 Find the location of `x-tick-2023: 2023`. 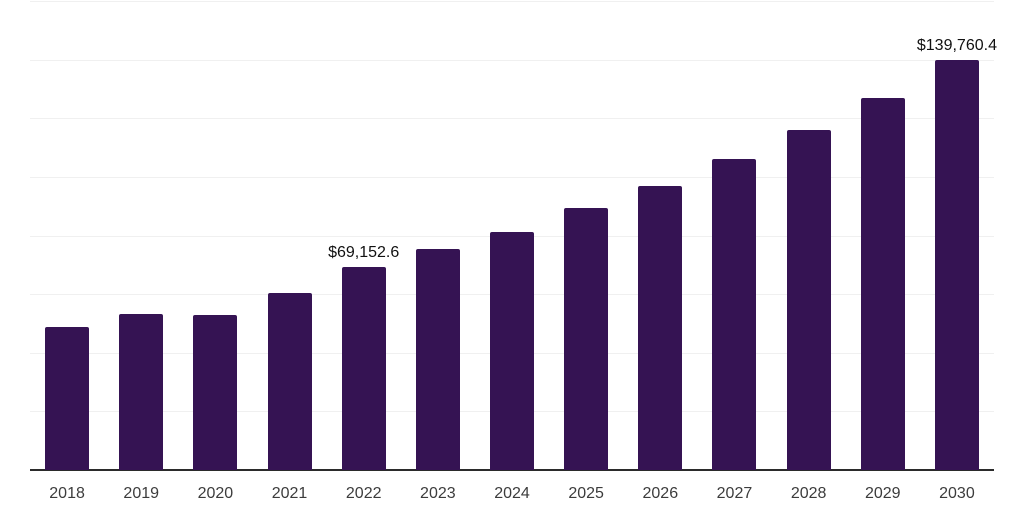

x-tick-2023: 2023 is located at coordinates (438, 493).